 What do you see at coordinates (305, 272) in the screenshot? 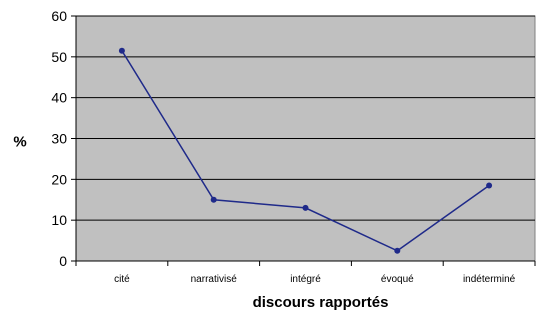
I see `x-axis-ticks: cité narrativisé intégré évoqué indéterminé` at bounding box center [305, 272].